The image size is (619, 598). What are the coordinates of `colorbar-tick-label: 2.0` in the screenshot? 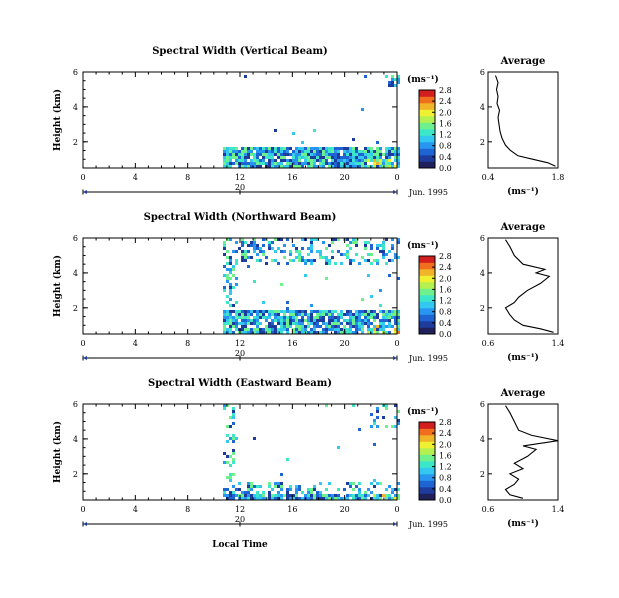 It's located at (445, 112).